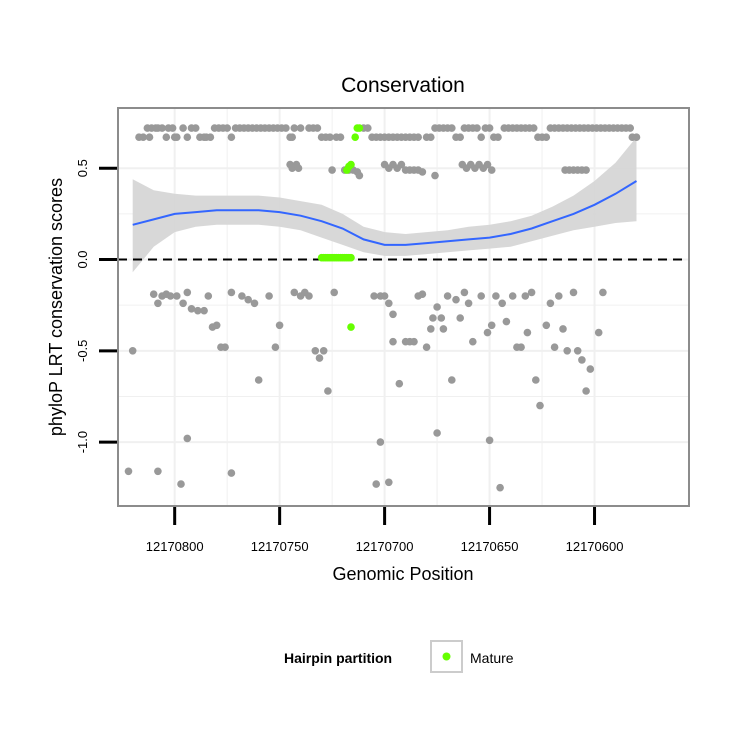 The width and height of the screenshot is (750, 750). Describe the element at coordinates (280, 546) in the screenshot. I see `x-tick-label: 12170750` at that location.